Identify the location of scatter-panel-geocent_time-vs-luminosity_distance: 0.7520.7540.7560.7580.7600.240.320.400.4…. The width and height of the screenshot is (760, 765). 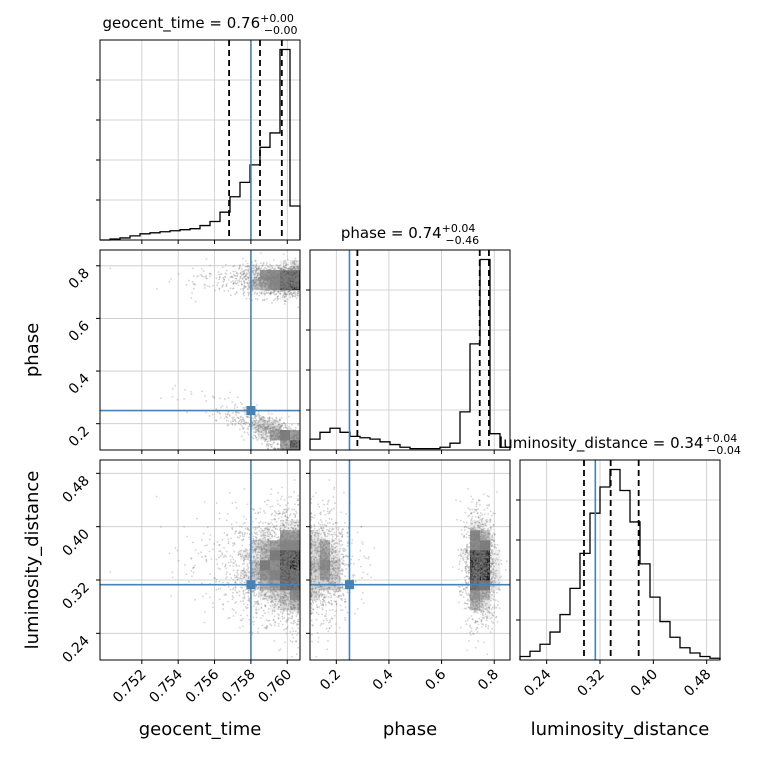
(179, 583).